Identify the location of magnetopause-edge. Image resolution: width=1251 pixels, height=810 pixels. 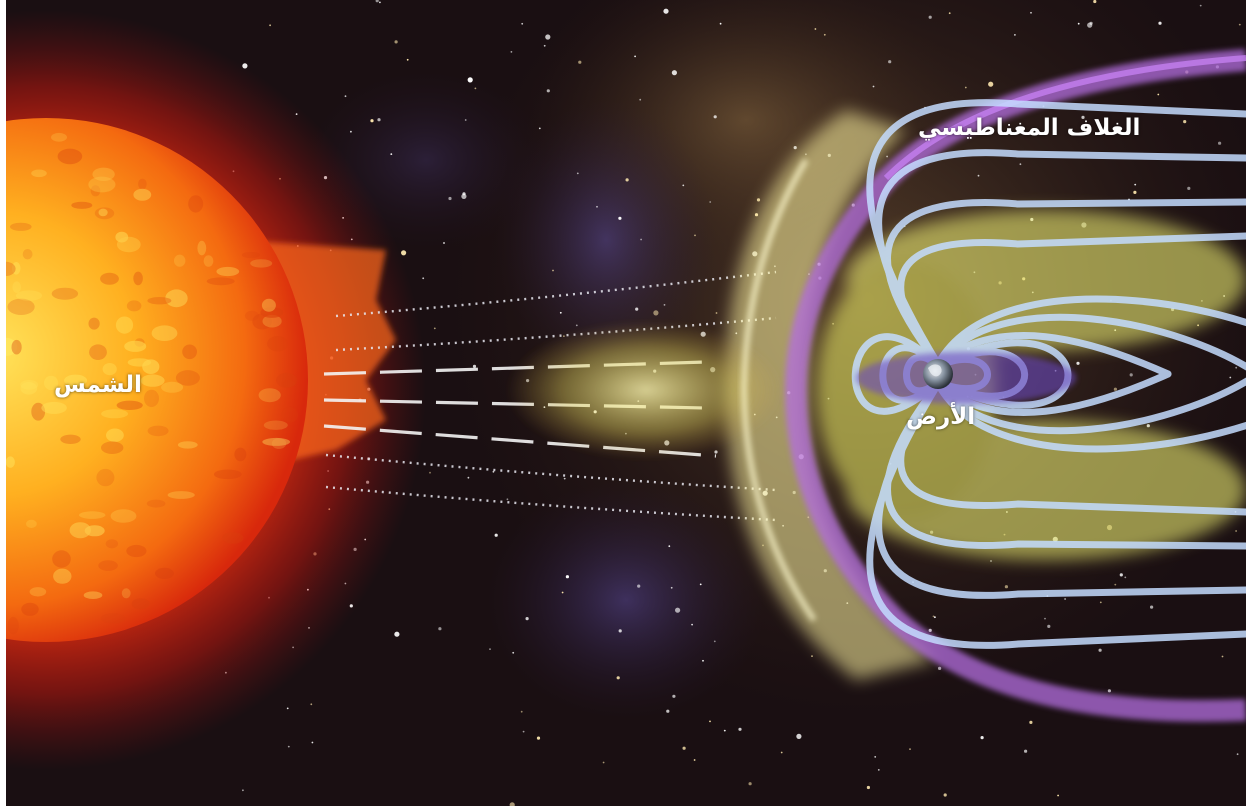
(1064, 118).